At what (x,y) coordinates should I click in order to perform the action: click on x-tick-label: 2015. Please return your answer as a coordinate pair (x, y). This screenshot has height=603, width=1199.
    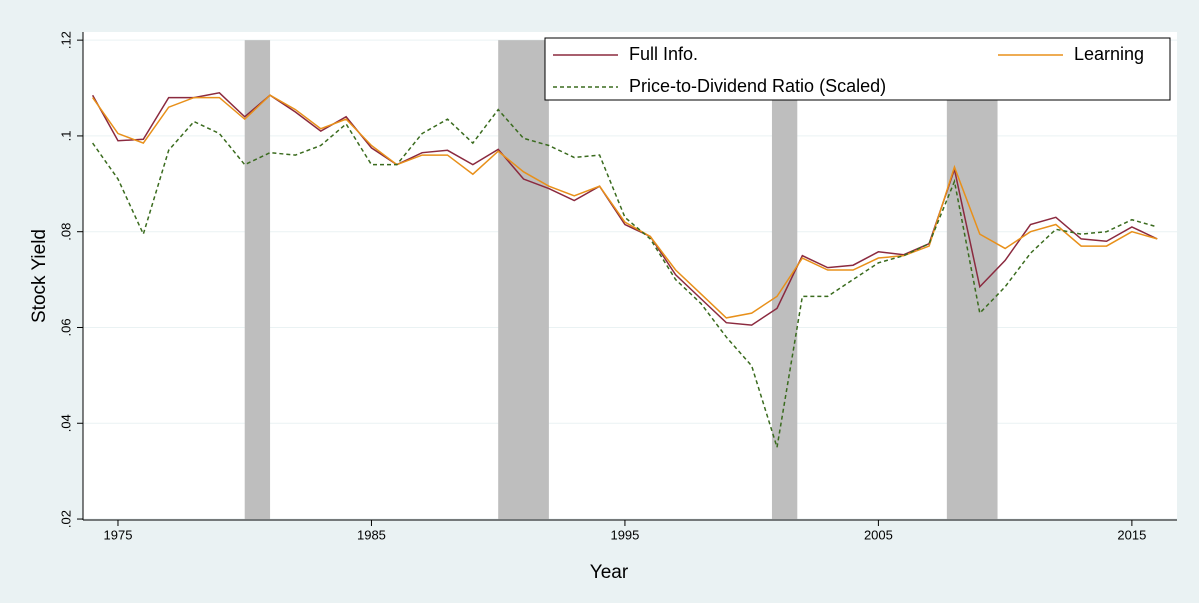
    Looking at the image, I should click on (1131, 534).